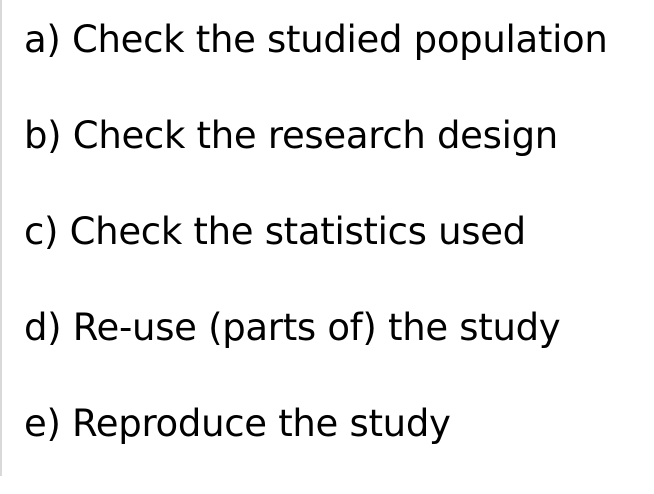  I want to click on list-item-text: b) Check the research design, so click(291, 135).